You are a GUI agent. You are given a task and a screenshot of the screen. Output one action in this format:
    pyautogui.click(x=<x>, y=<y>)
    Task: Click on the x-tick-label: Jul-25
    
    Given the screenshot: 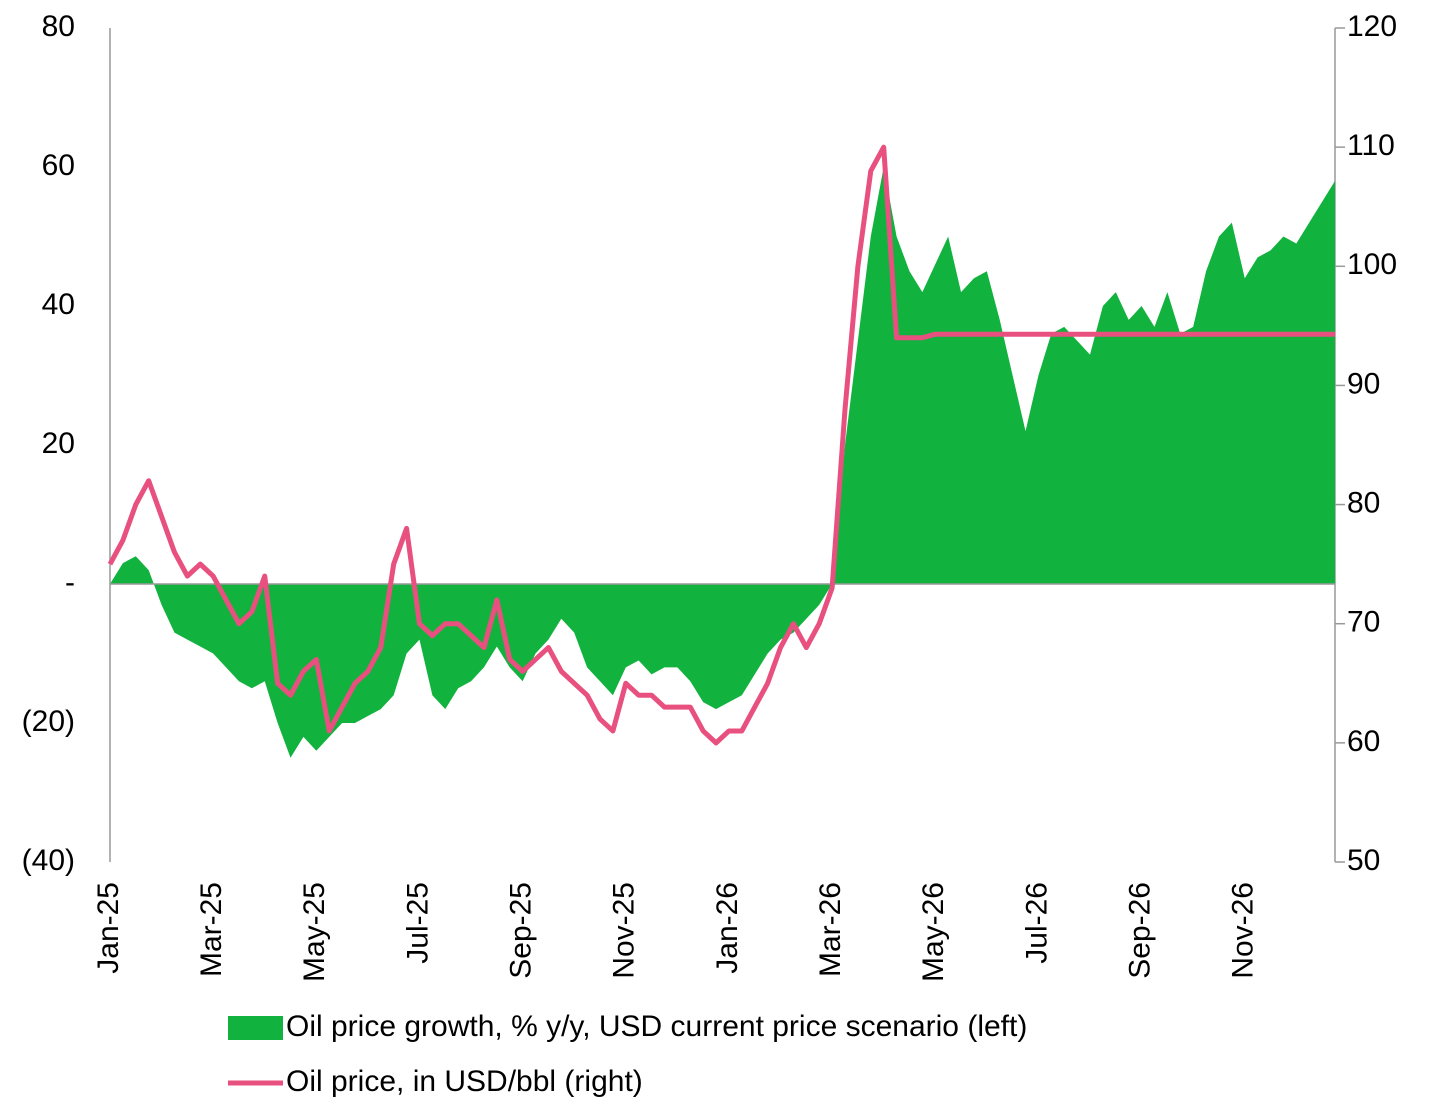 What is the action you would take?
    pyautogui.click(x=417, y=923)
    